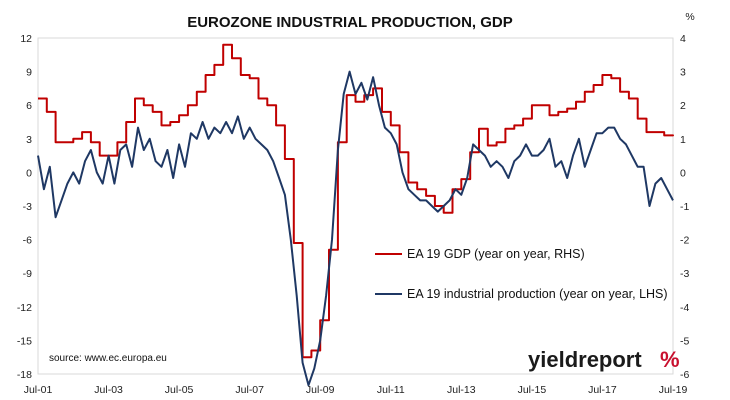 Image resolution: width=730 pixels, height=400 pixels. What do you see at coordinates (179, 390) in the screenshot?
I see `x-tick-label: Jul-05` at bounding box center [179, 390].